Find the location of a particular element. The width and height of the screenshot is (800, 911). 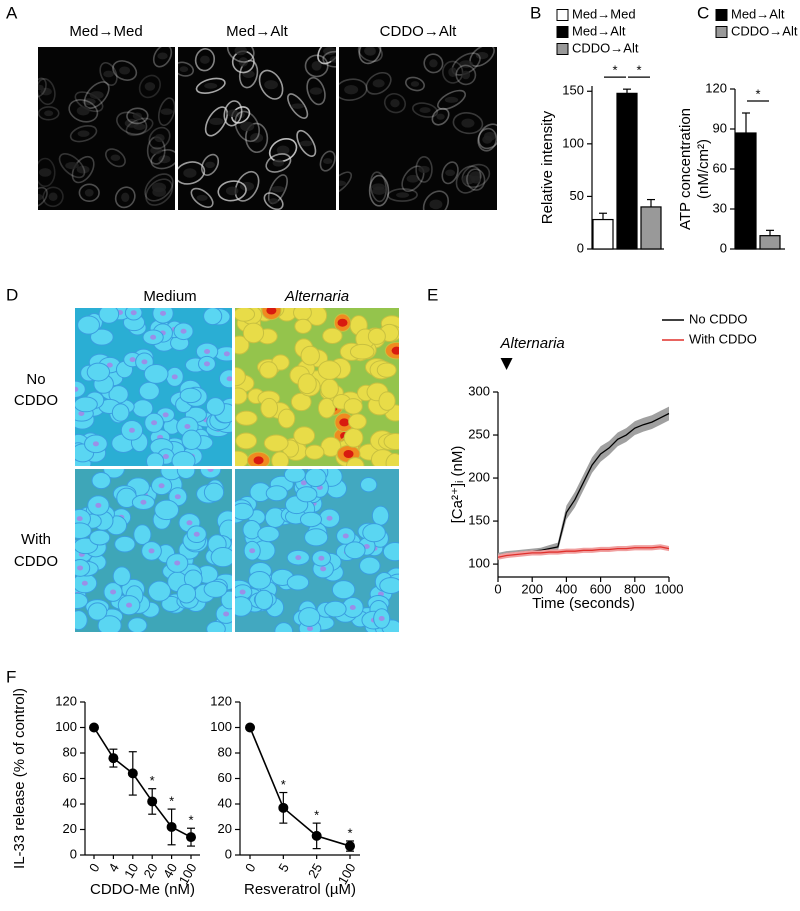

x-tick-label: 1000 is located at coordinates (669, 588).